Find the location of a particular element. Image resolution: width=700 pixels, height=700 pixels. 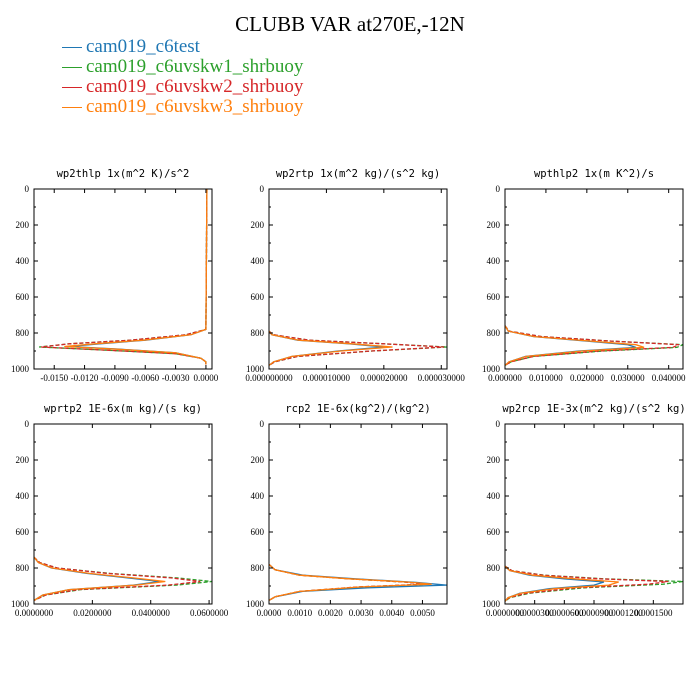

panel-title: wprtp2 1E-6x(m kg)/(s kg) is located at coordinates (123, 409).